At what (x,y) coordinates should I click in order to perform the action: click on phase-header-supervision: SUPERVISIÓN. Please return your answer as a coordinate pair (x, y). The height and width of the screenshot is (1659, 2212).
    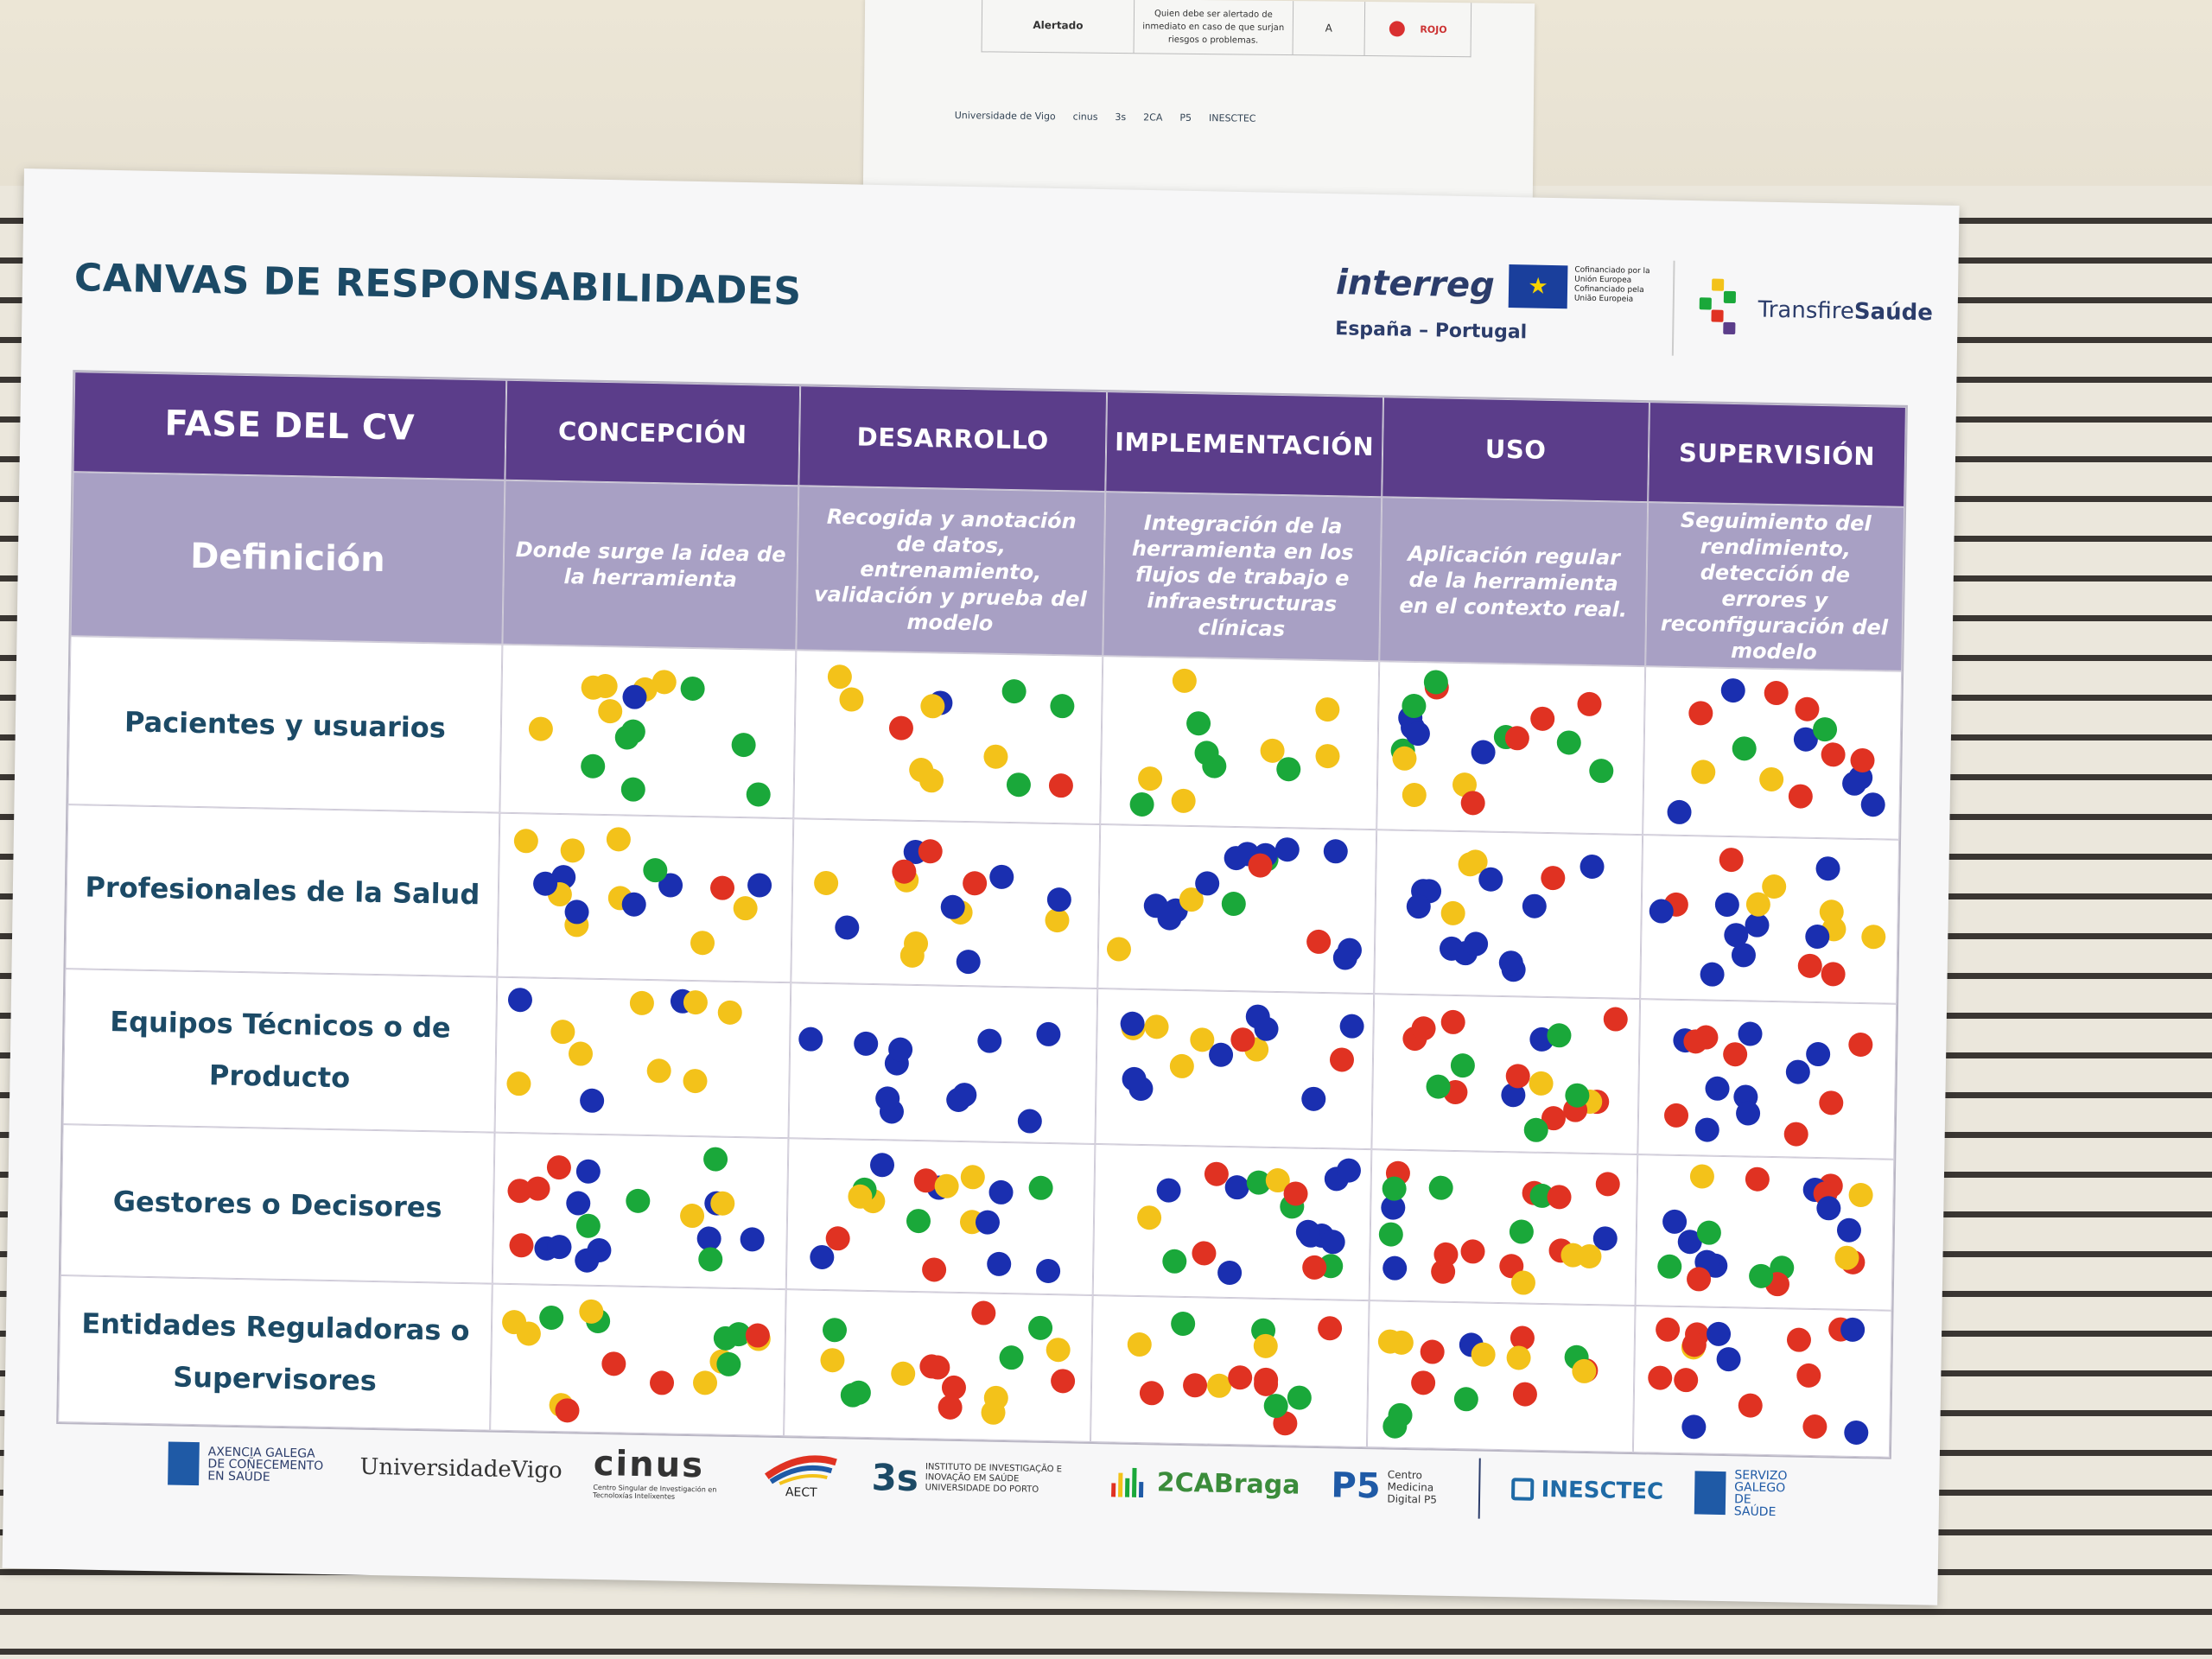
    Looking at the image, I should click on (1777, 454).